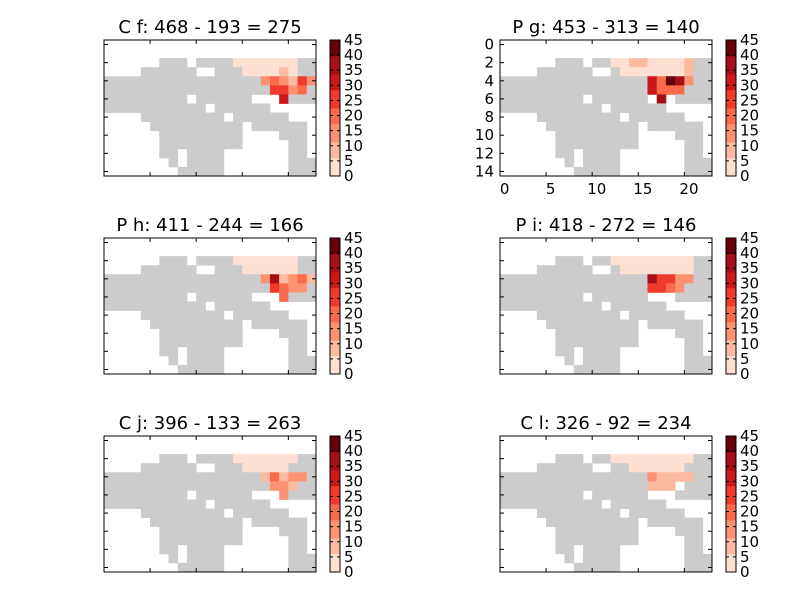 This screenshot has width=800, height=600. What do you see at coordinates (353, 542) in the screenshot?
I see `colorbar-tick-label: 10` at bounding box center [353, 542].